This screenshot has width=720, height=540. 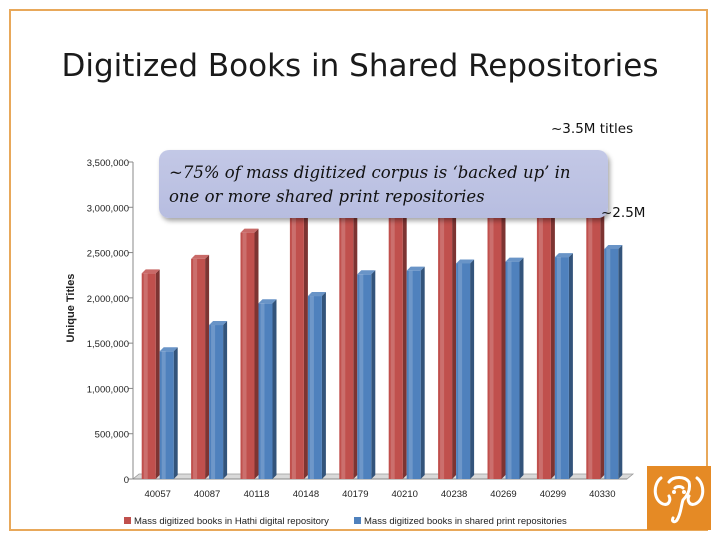 I want to click on y-tick-label: 1,500,000, so click(x=108, y=344).